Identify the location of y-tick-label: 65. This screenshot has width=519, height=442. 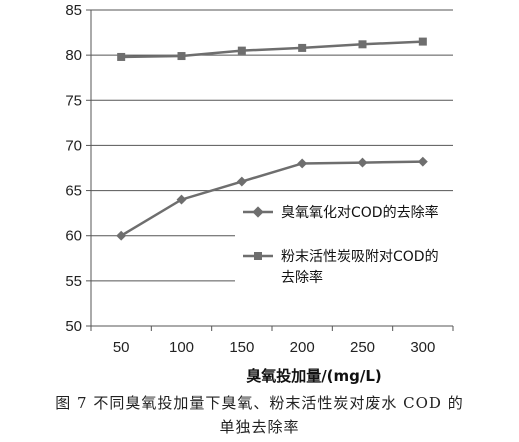
(73, 191).